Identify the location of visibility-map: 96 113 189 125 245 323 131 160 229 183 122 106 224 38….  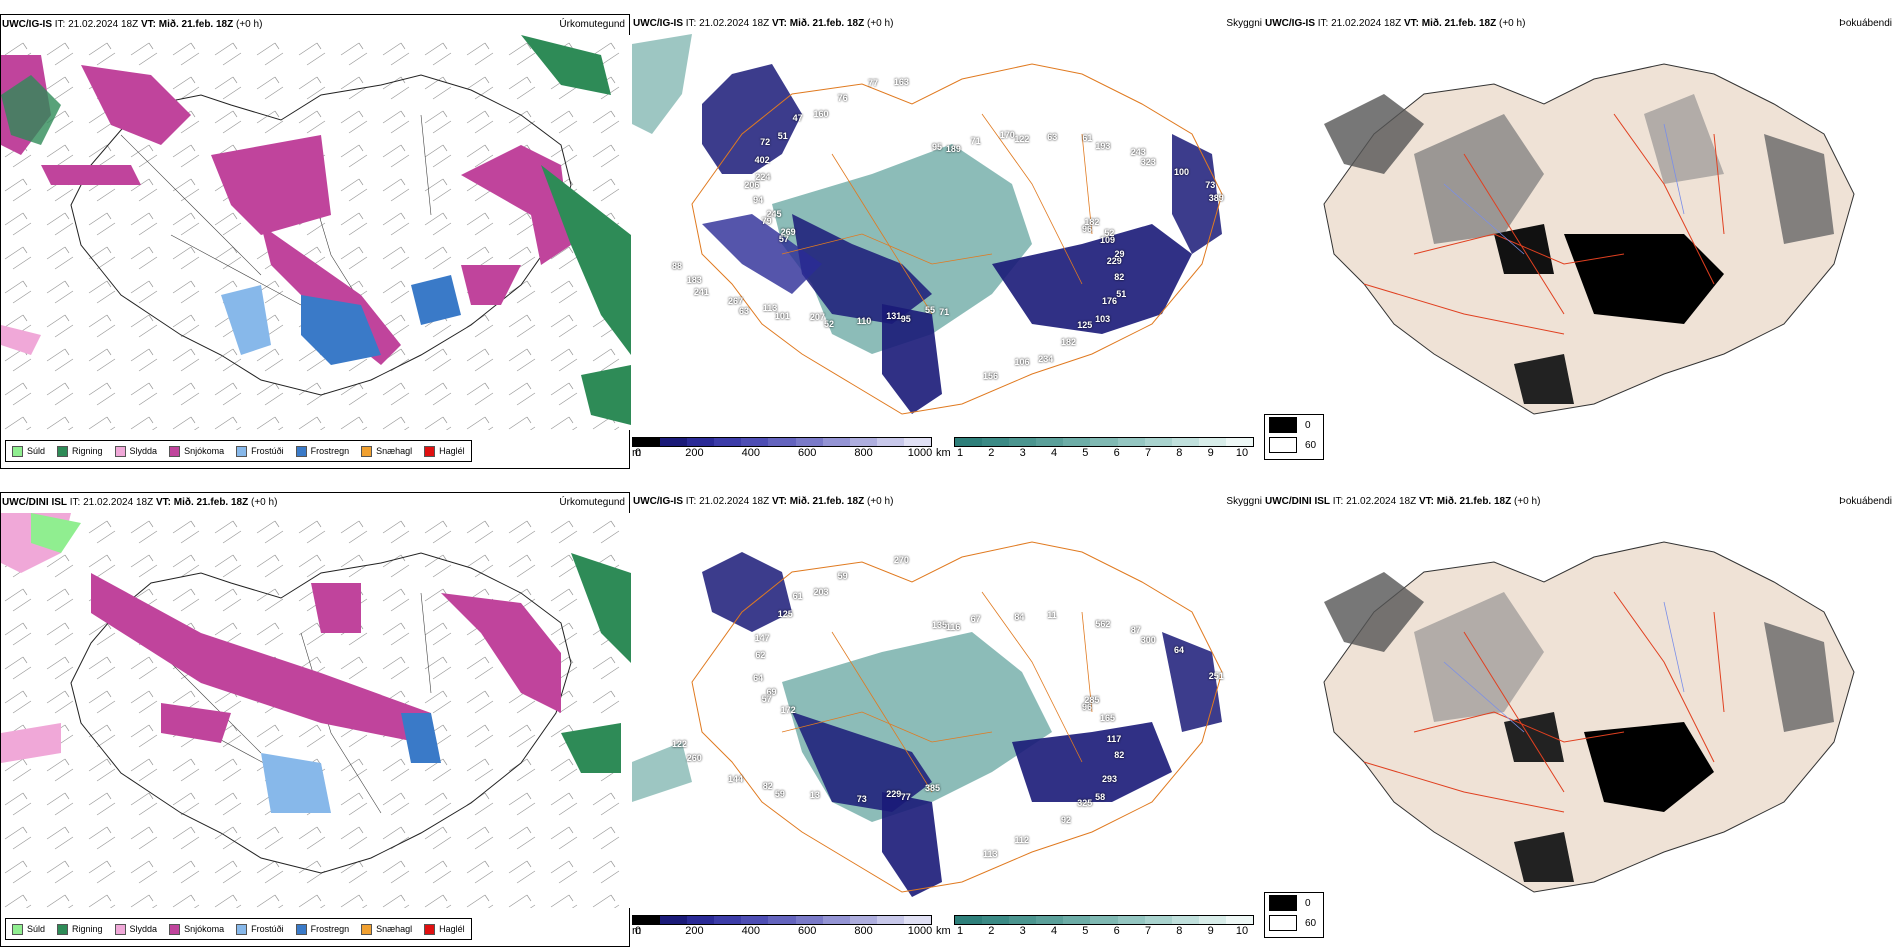
(947, 234).